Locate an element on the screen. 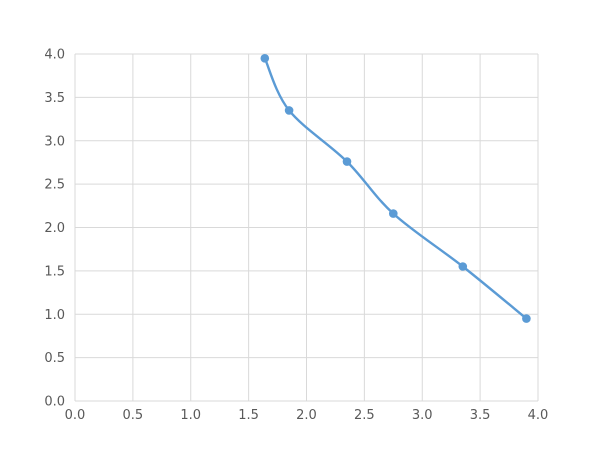  x-axis-tick-label: 4.0 is located at coordinates (538, 415).